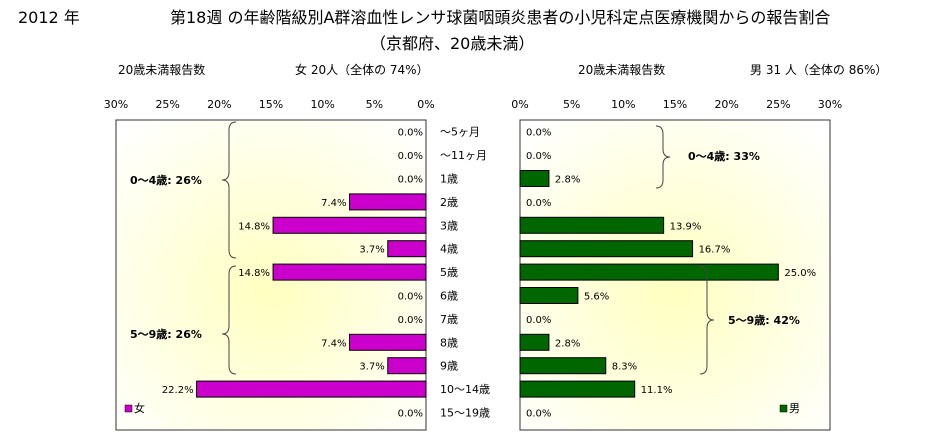  Describe the element at coordinates (726, 104) in the screenshot. I see `right-axis-tick-label: 20%` at that location.